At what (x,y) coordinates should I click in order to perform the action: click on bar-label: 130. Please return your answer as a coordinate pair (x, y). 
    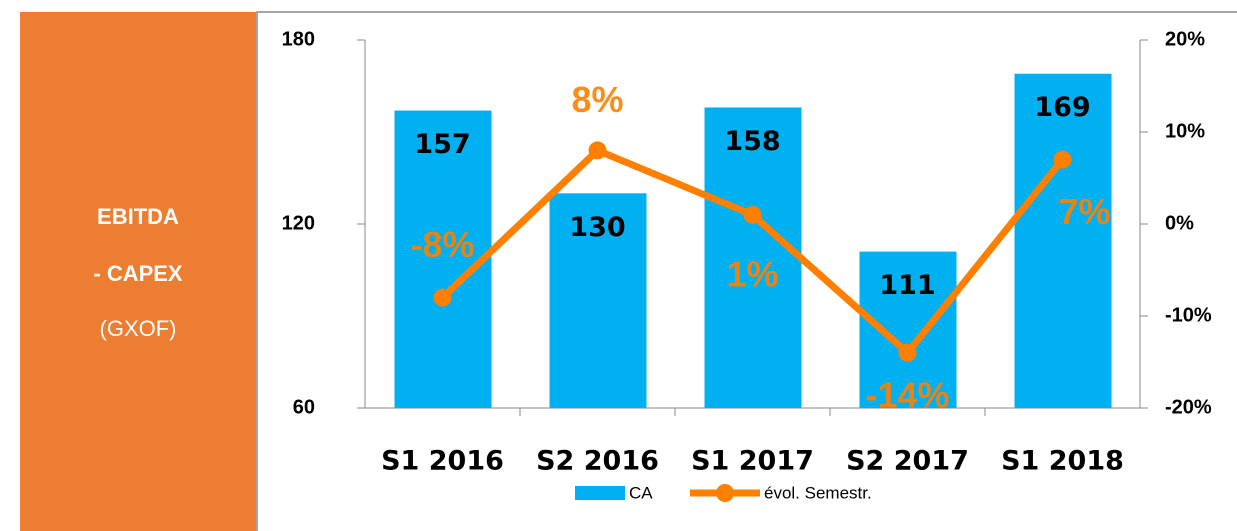
    Looking at the image, I should click on (597, 227).